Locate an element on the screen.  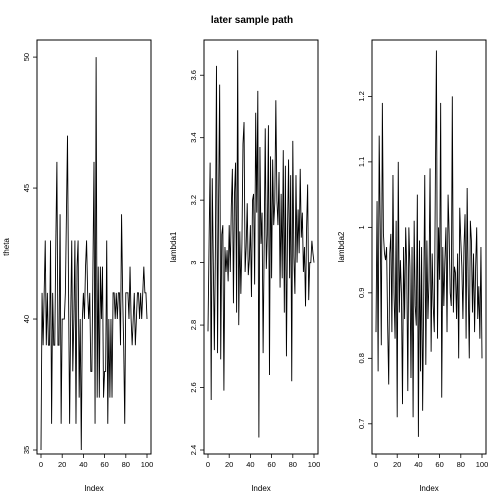
x-tick-label-lambda2: 0 is located at coordinates (376, 464).